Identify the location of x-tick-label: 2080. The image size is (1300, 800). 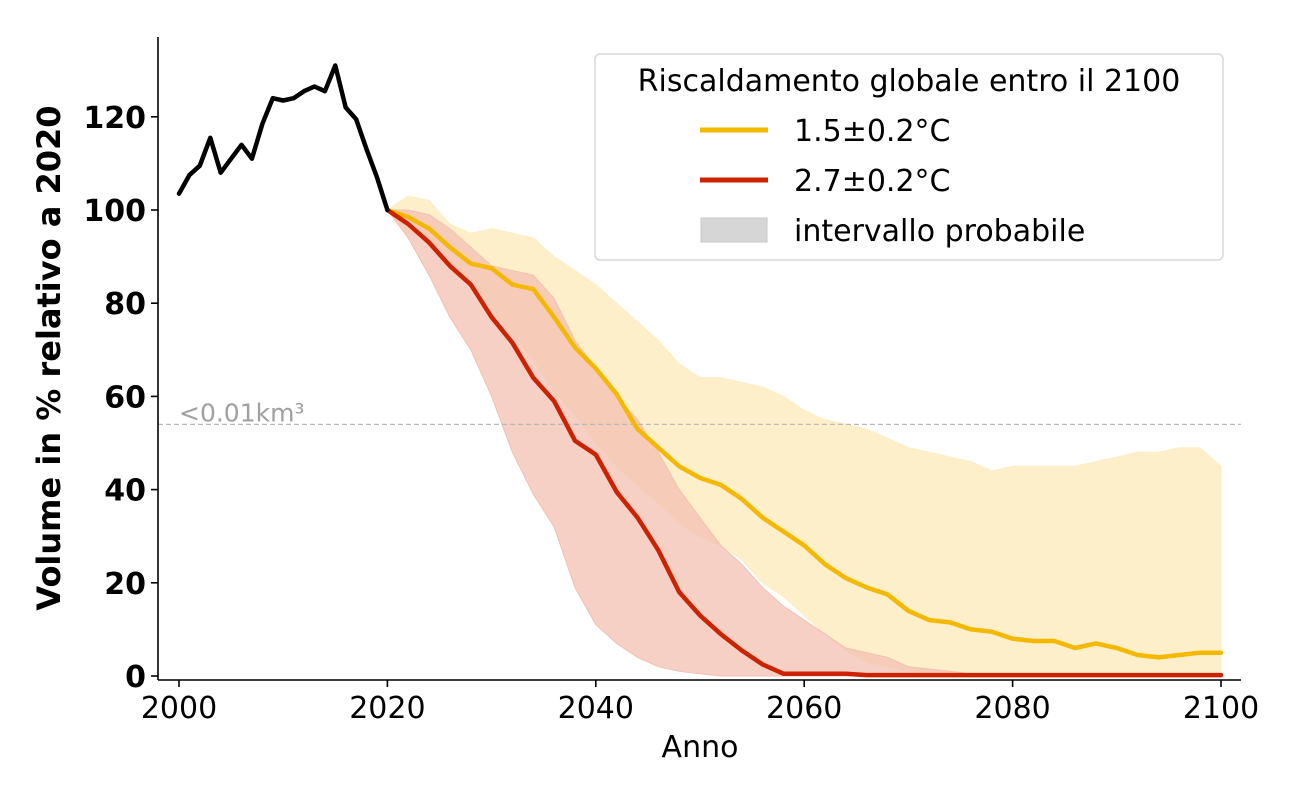
(1012, 708).